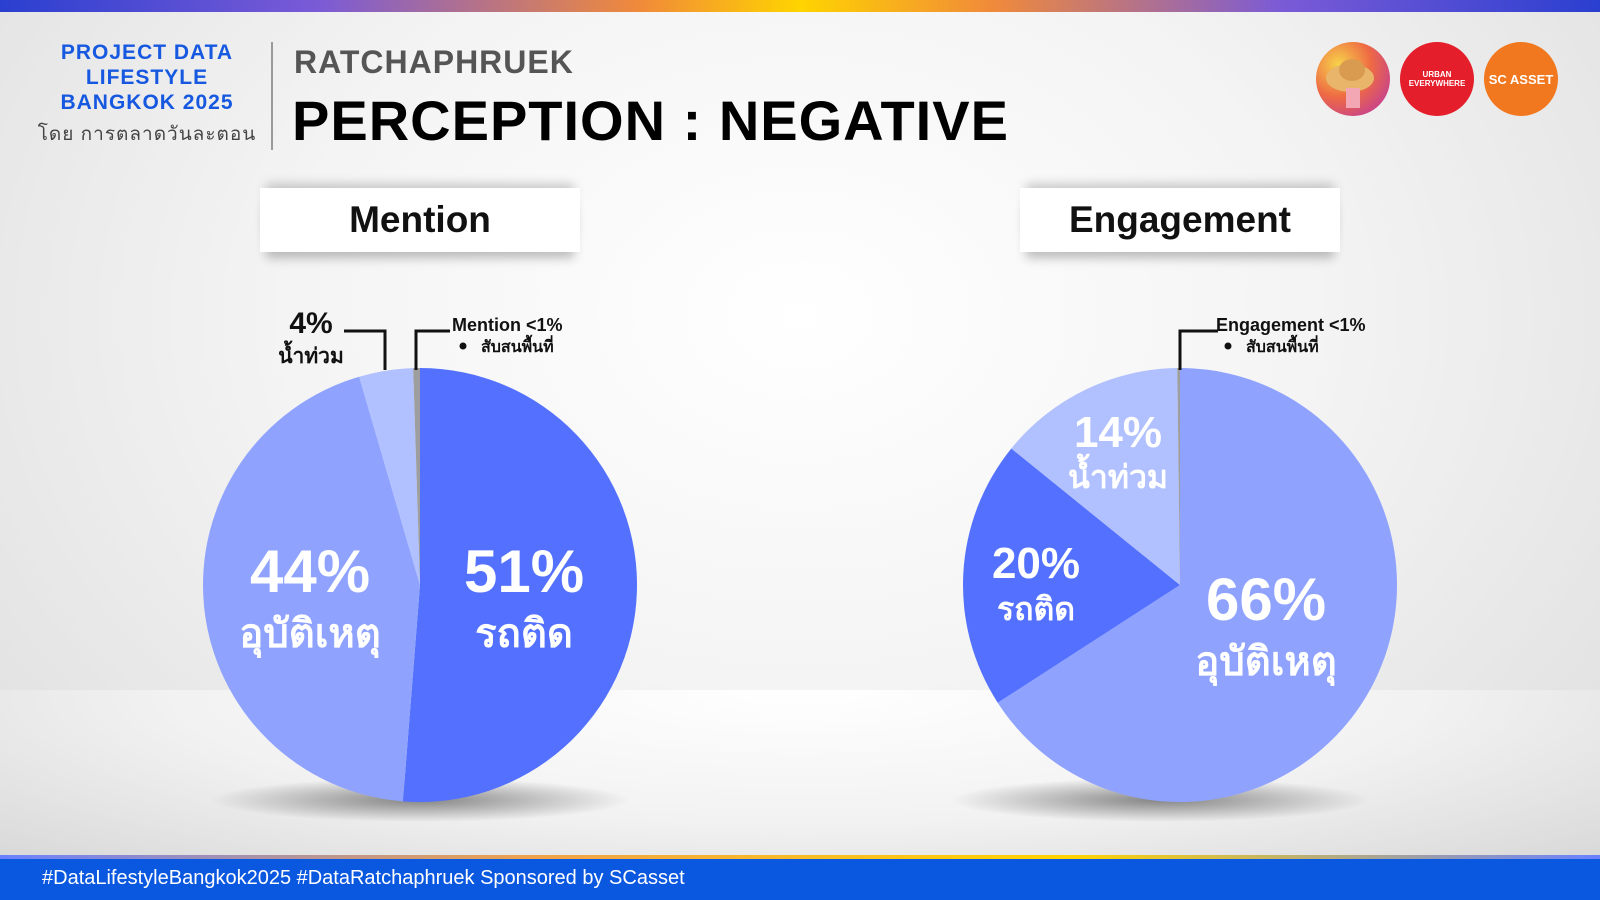 This screenshot has width=1600, height=900. What do you see at coordinates (524, 634) in the screenshot?
I see `mention-slice-label-jam: รถติด` at bounding box center [524, 634].